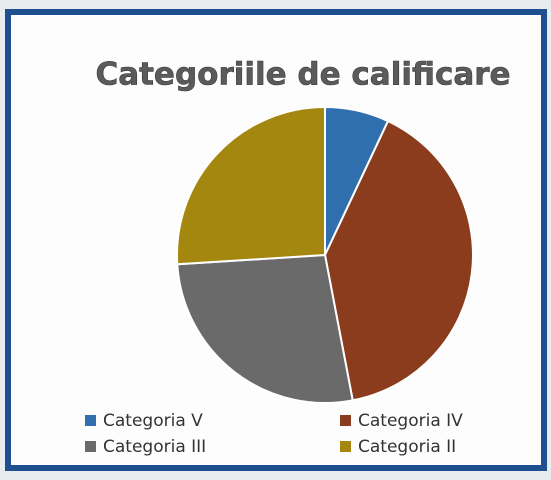  Describe the element at coordinates (154, 447) in the screenshot. I see `legend-label: Categoria III` at that location.